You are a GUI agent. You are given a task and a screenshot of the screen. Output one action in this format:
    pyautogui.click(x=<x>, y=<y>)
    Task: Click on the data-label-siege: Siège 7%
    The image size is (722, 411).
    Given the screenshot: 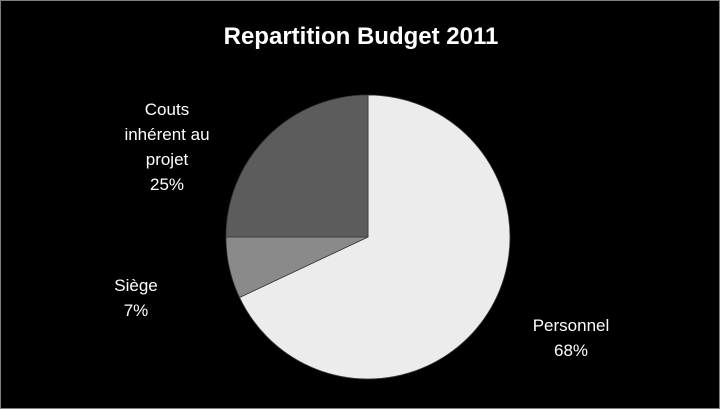 What is the action you would take?
    pyautogui.click(x=136, y=298)
    